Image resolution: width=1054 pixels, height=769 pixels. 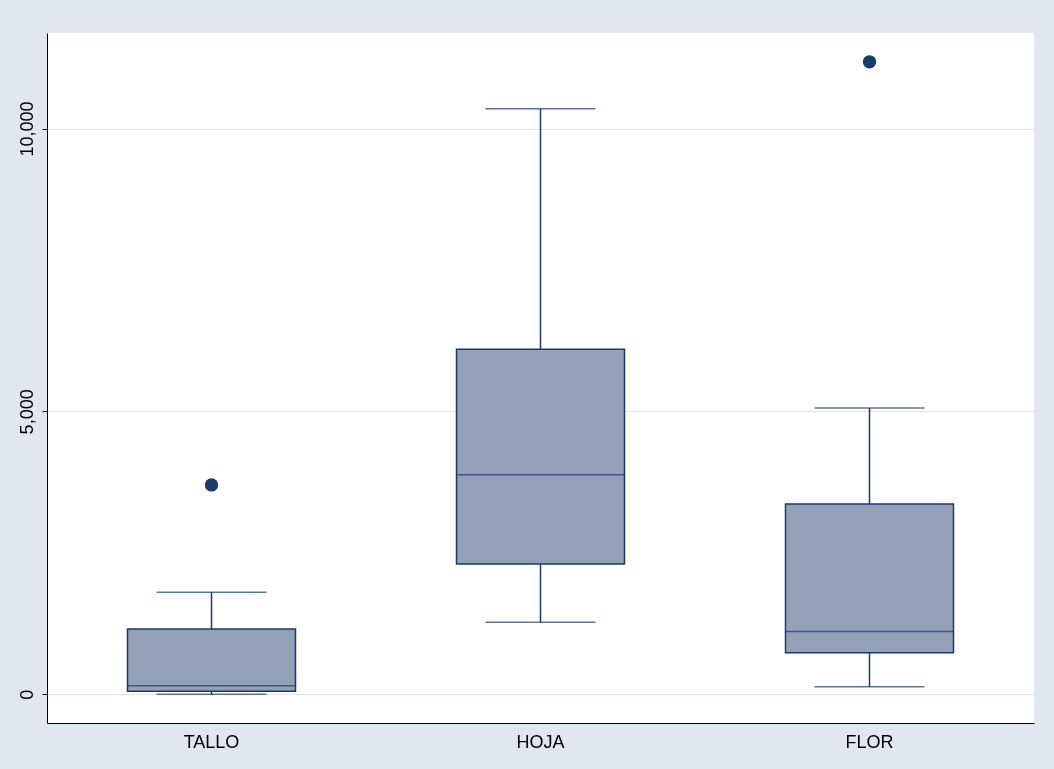 I want to click on y-tick-label: 0, so click(x=26, y=694).